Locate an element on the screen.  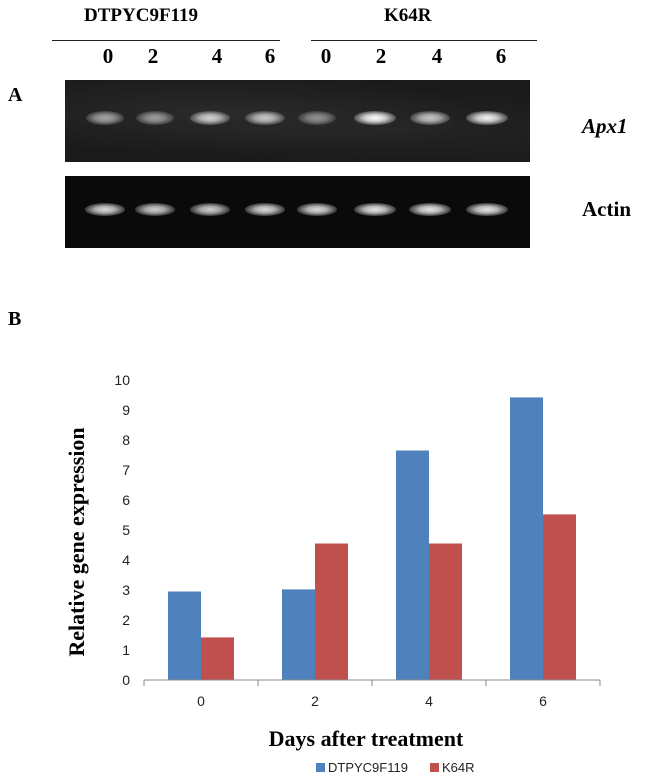
legend-label: DTPYC9F119 is located at coordinates (368, 767).